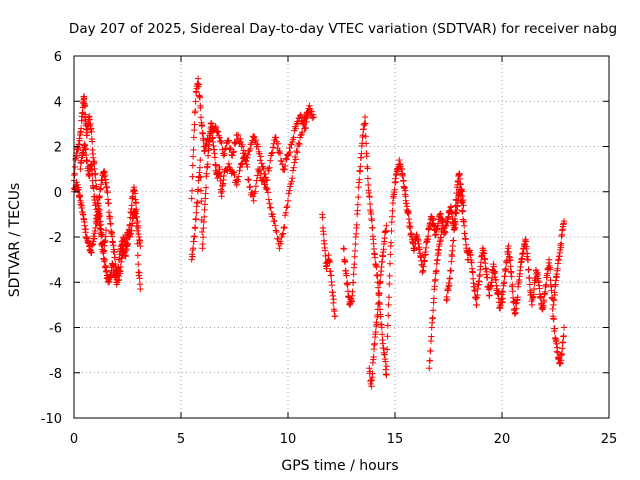 The image size is (640, 480). What do you see at coordinates (55, 238) in the screenshot?
I see `y-tick-label: -2` at bounding box center [55, 238].